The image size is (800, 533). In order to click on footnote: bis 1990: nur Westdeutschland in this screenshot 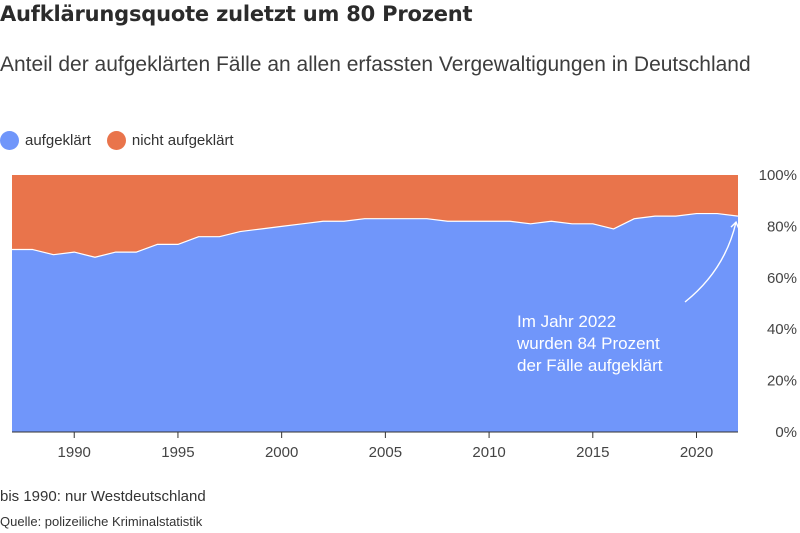, I will do `click(103, 496)`.